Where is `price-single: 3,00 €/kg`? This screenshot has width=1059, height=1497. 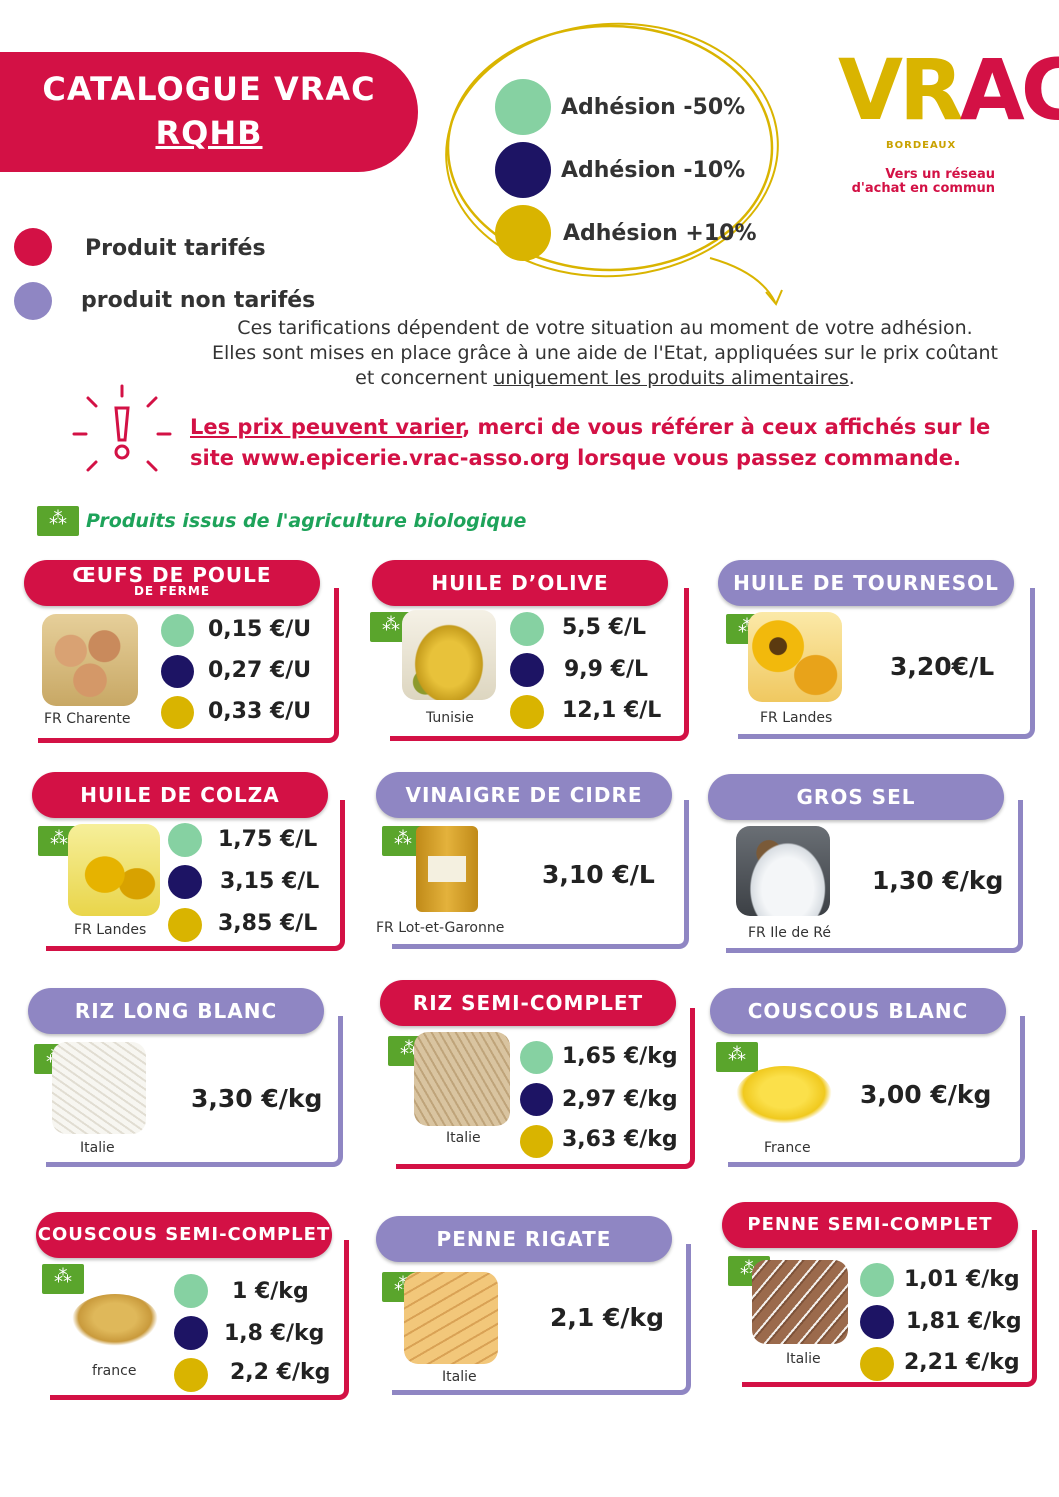
price-single: 3,00 €/kg is located at coordinates (926, 1094).